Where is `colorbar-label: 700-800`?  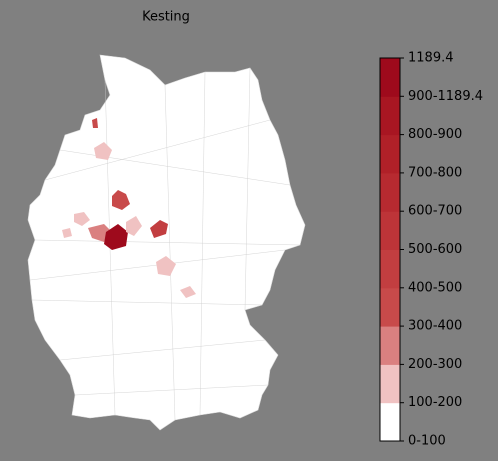 colorbar-label: 700-800 is located at coordinates (435, 172).